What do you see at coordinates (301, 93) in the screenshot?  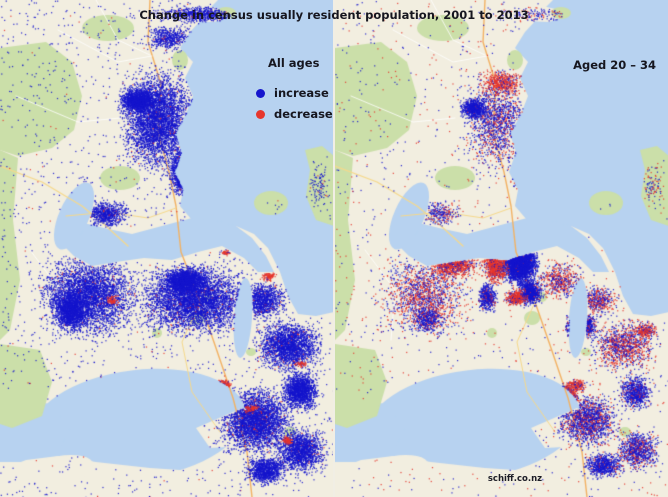 I see `legend-label-increase: increase` at bounding box center [301, 93].